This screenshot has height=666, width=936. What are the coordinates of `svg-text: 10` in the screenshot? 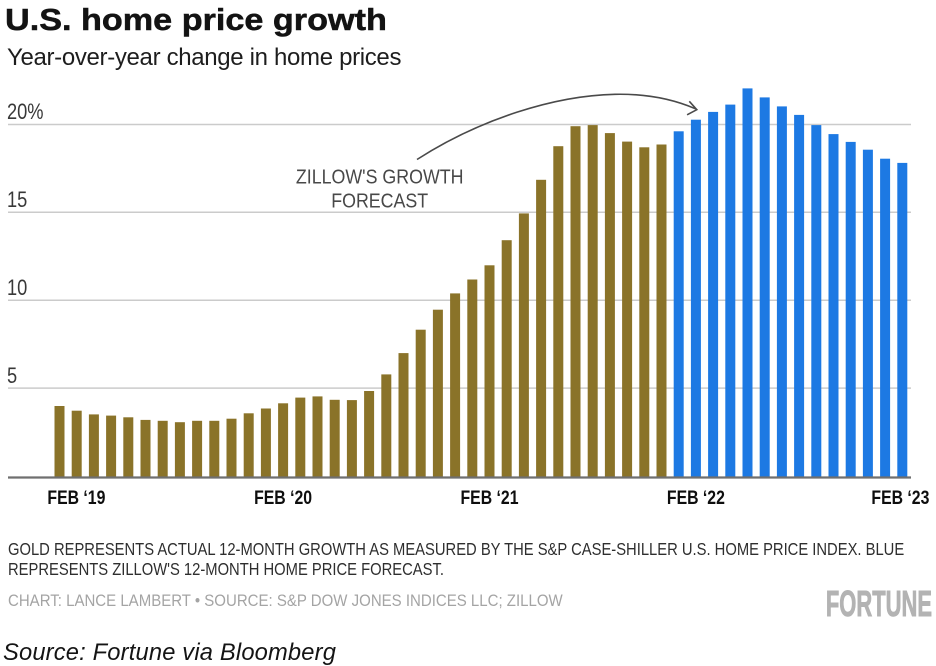 It's located at (17, 289).